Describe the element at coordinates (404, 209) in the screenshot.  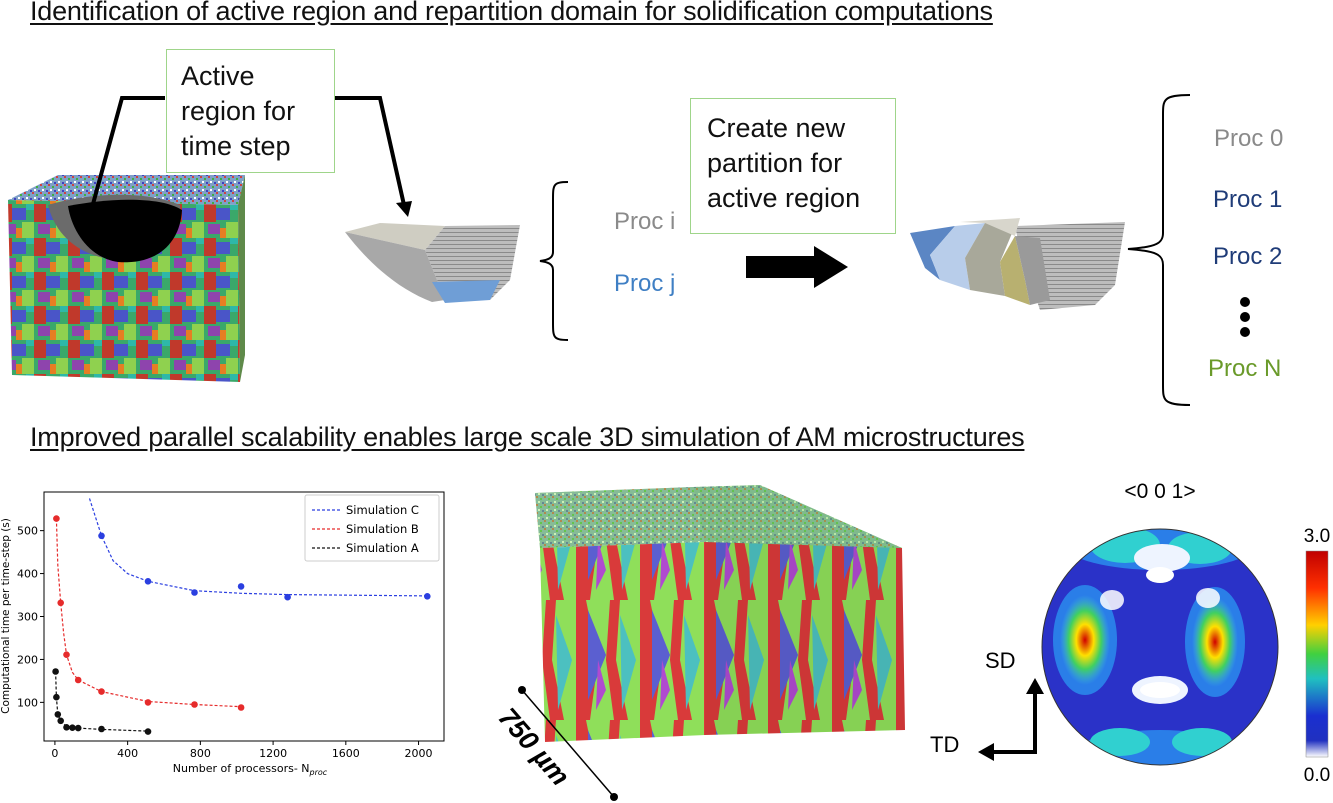
I see `arrow-to-region-head` at that location.